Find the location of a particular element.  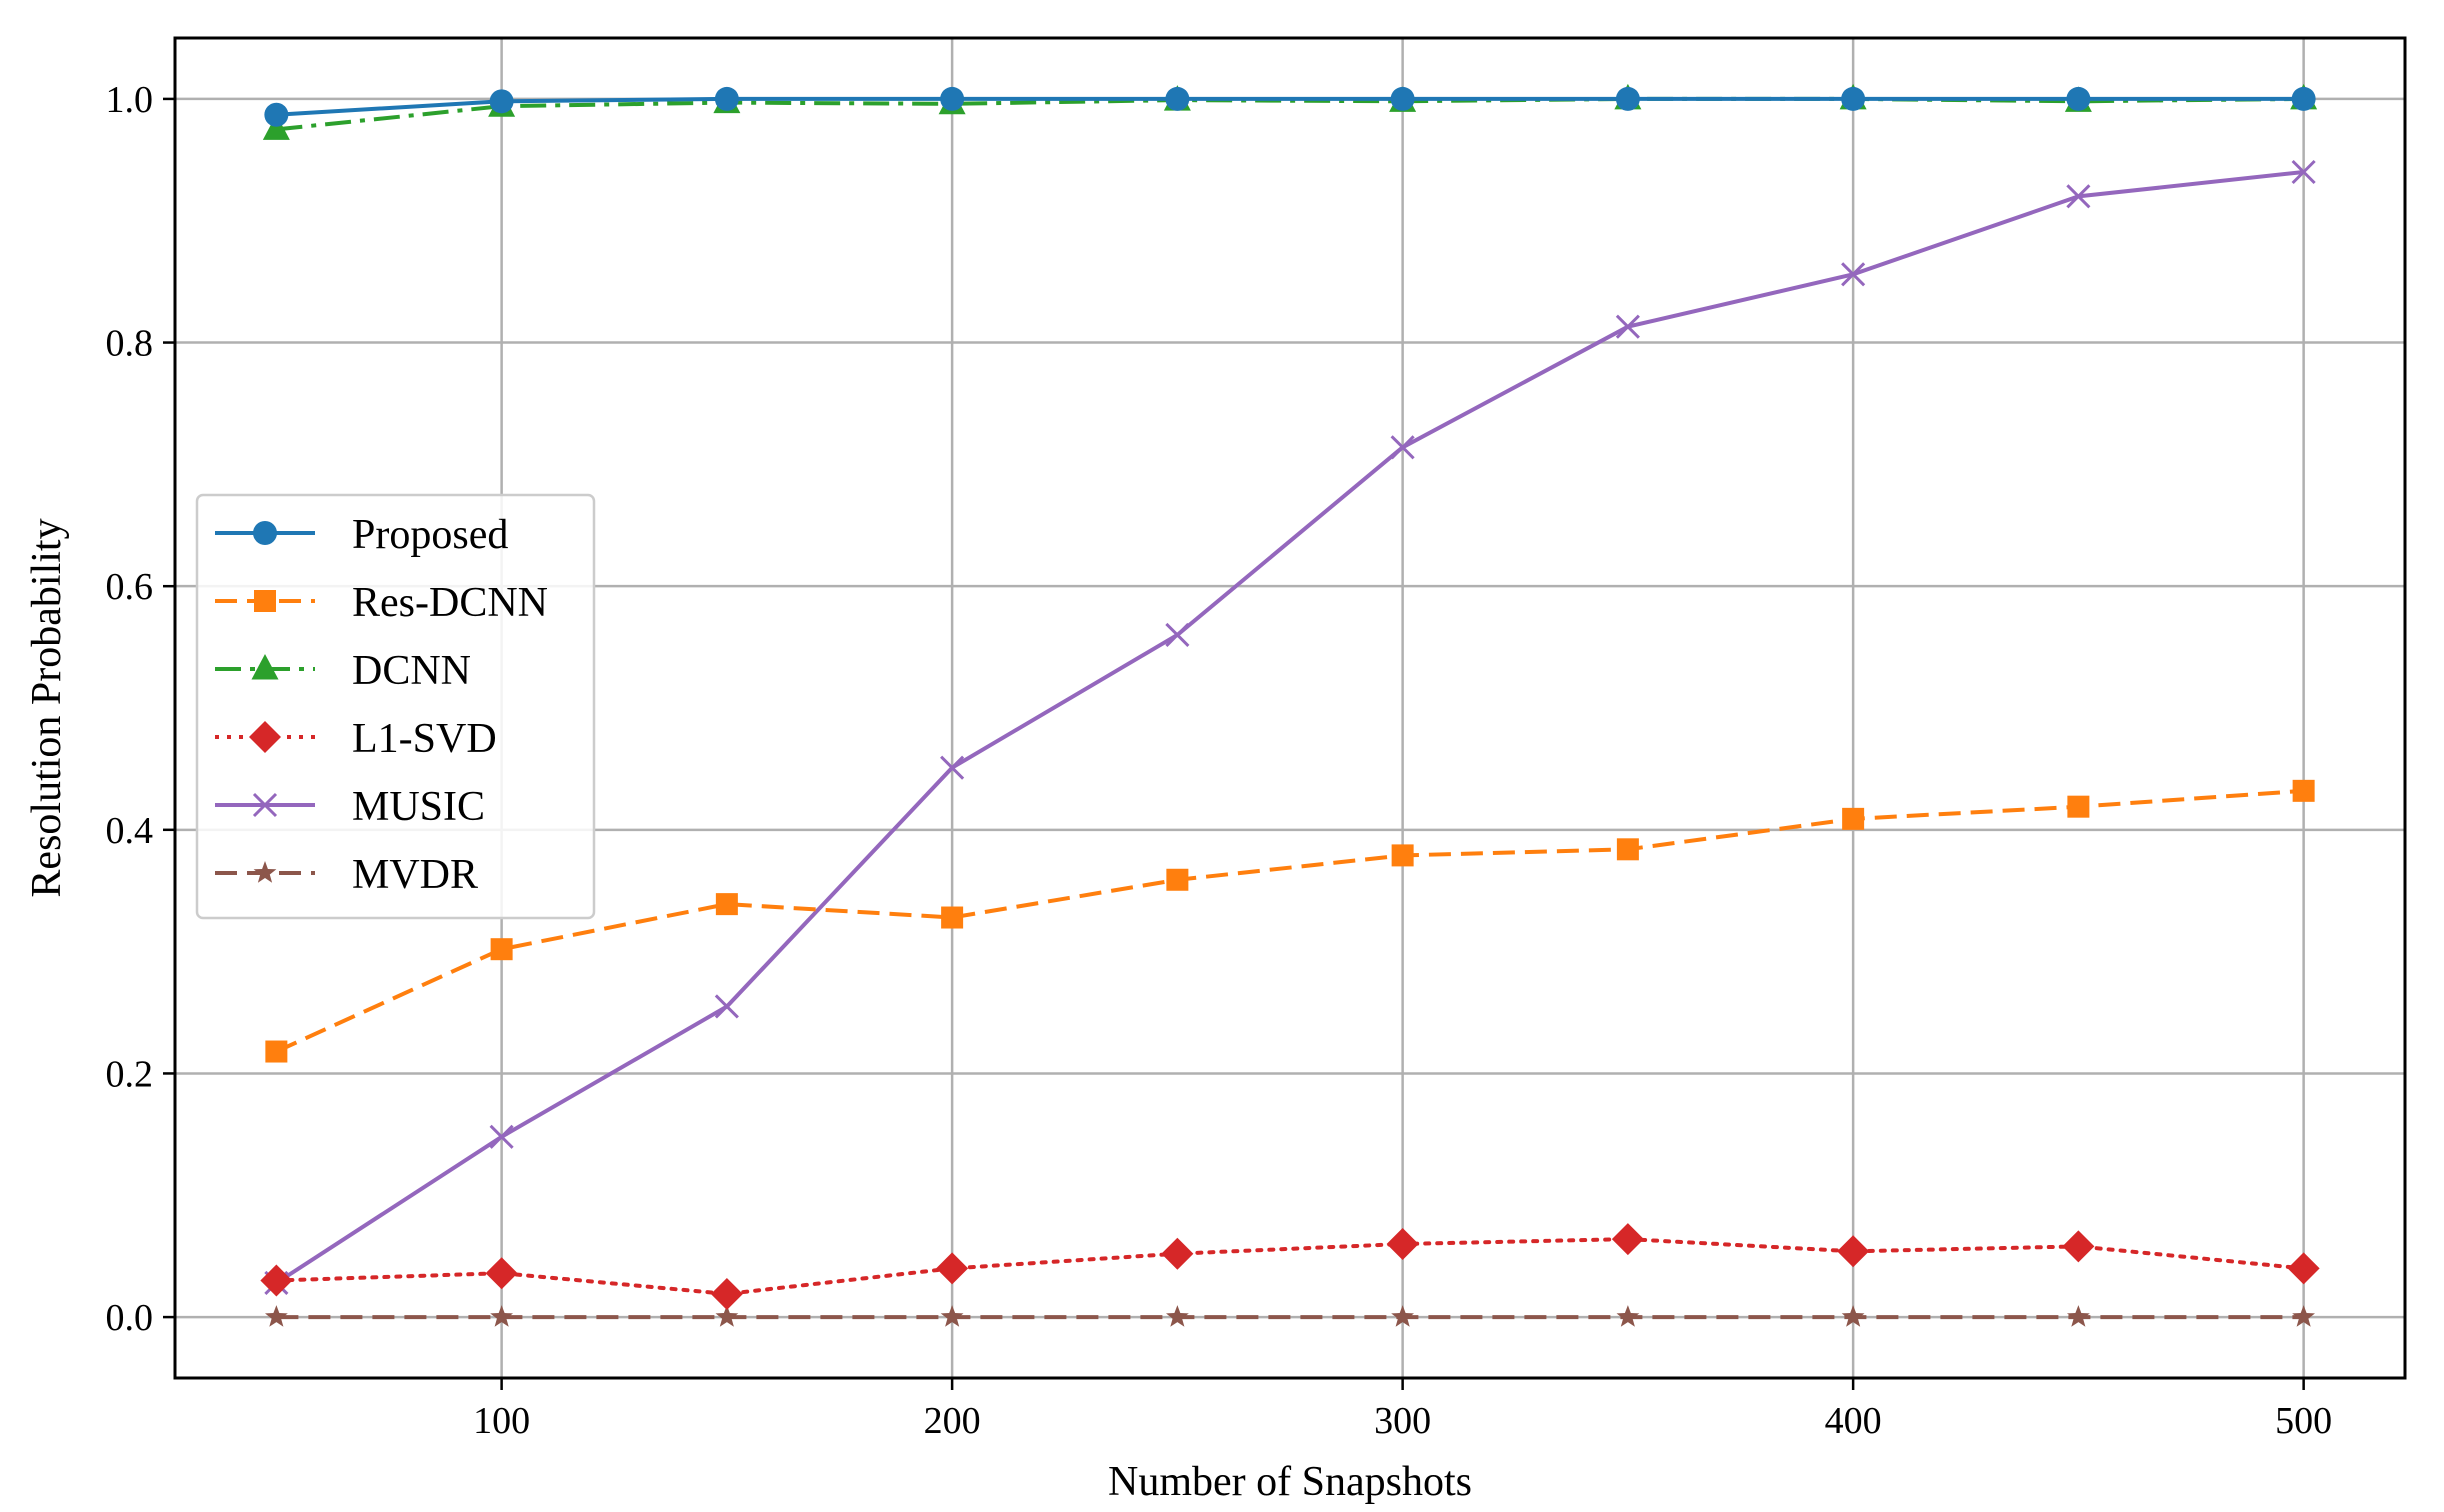

legend-label: DCNN is located at coordinates (411, 671).